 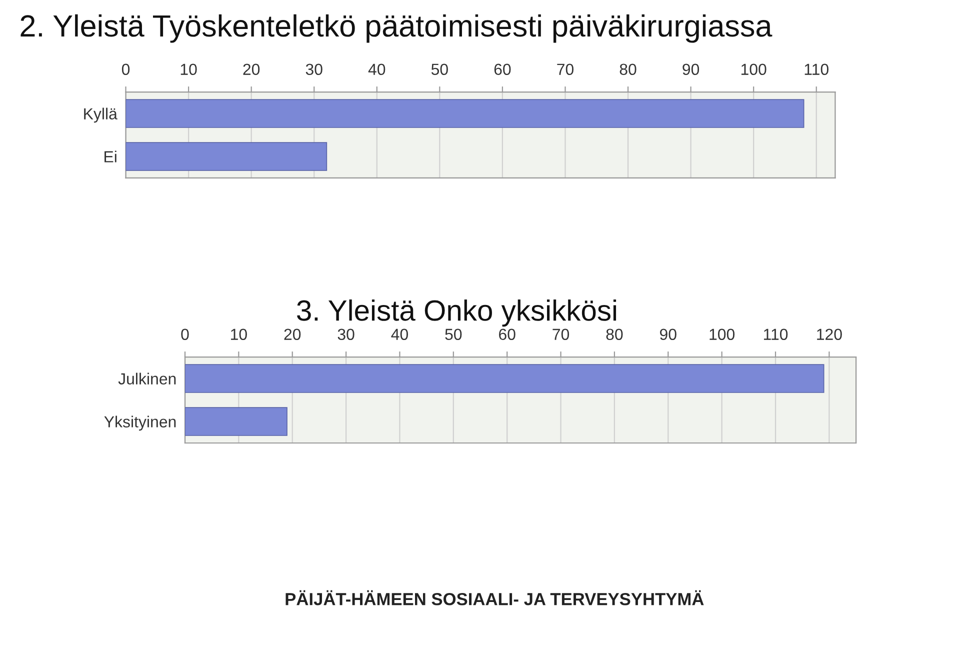 What do you see at coordinates (101, 115) in the screenshot?
I see `y-tick-label: Kyllä` at bounding box center [101, 115].